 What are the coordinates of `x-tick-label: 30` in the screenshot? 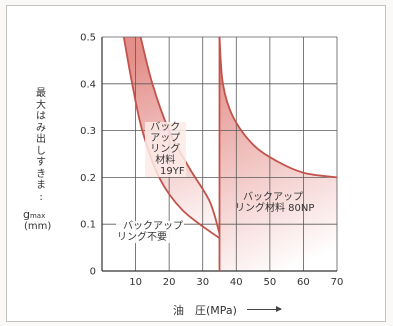 It's located at (202, 282).